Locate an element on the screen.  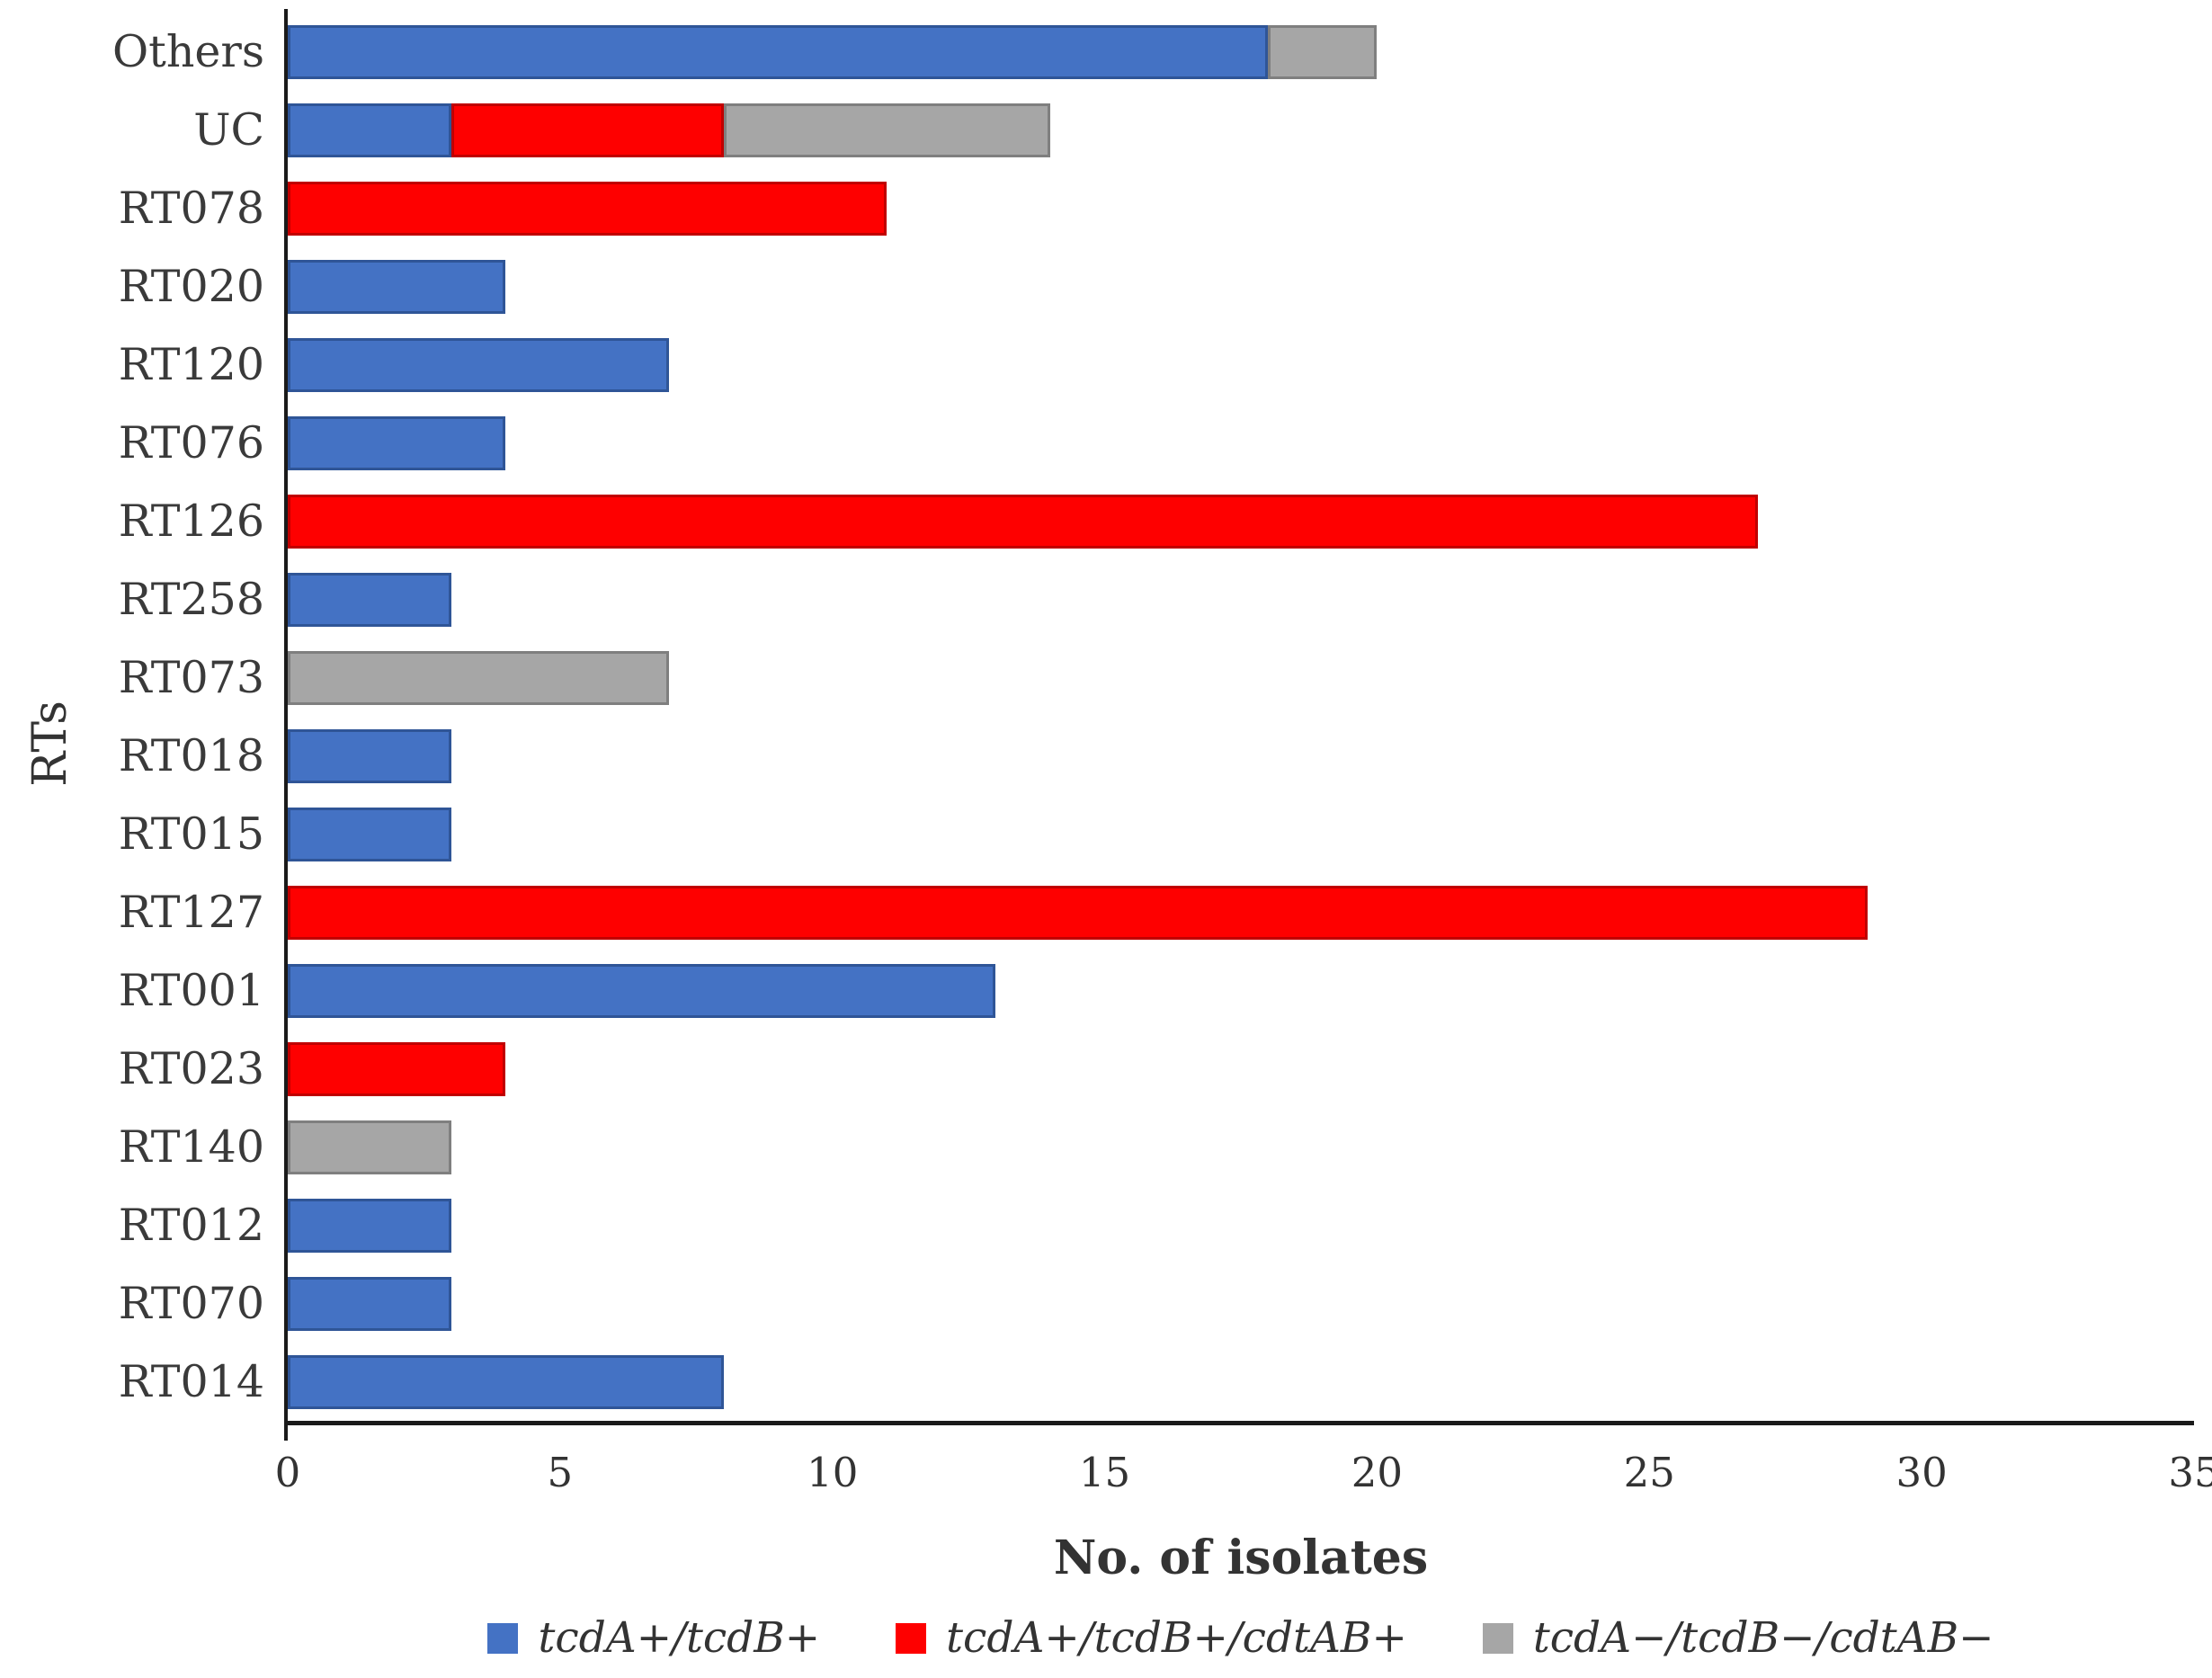
x-axis-title: No. of isolates is located at coordinates (1241, 1558).